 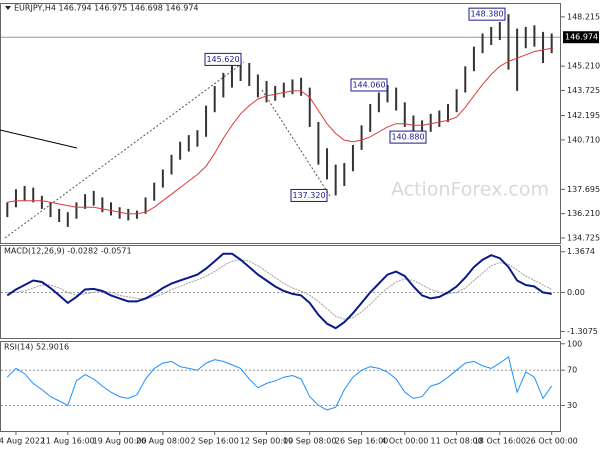 What do you see at coordinates (500, 441) in the screenshot?
I see `x-tick-label: 18 Oct 16:00` at bounding box center [500, 441].